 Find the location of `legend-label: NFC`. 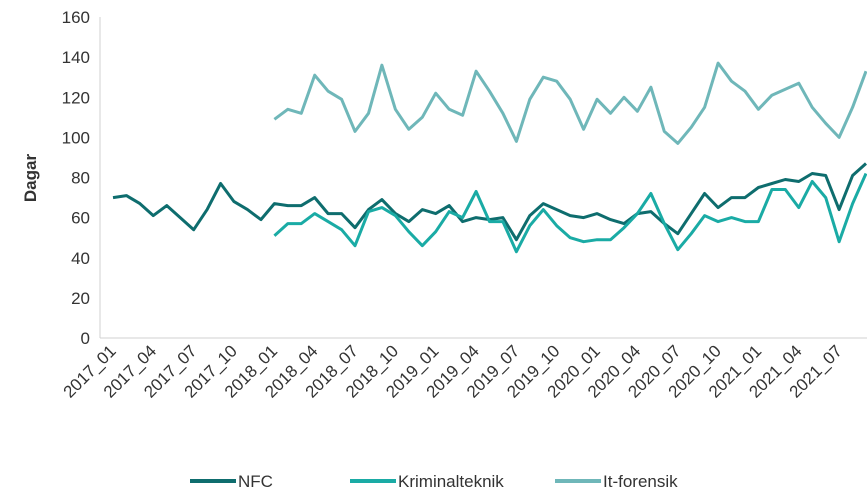

legend-label: NFC is located at coordinates (255, 481).